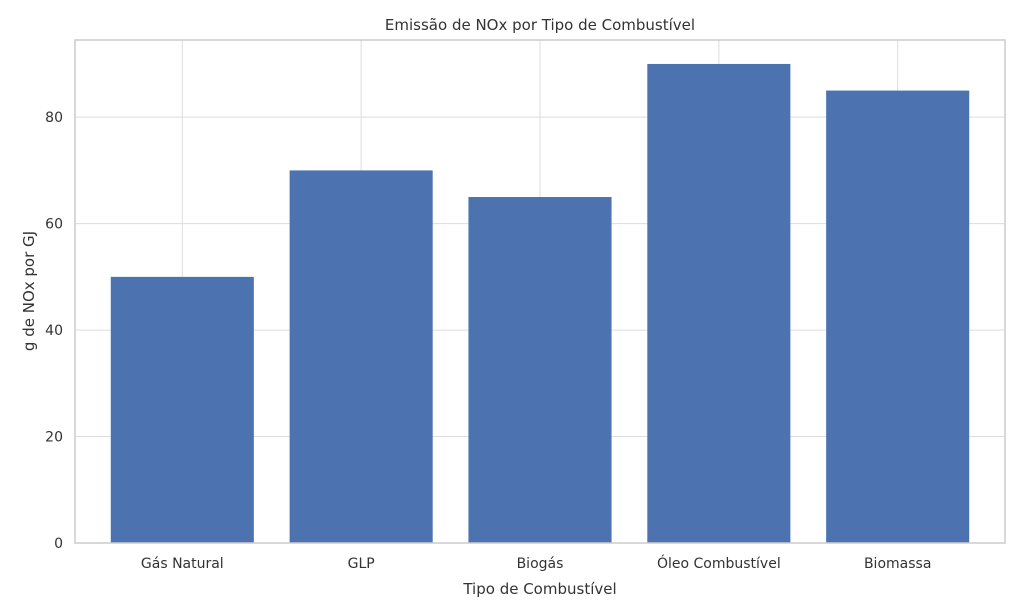 The image size is (1024, 614). Describe the element at coordinates (29, 291) in the screenshot. I see `y-axis-label: g de NOx por GJ` at that location.